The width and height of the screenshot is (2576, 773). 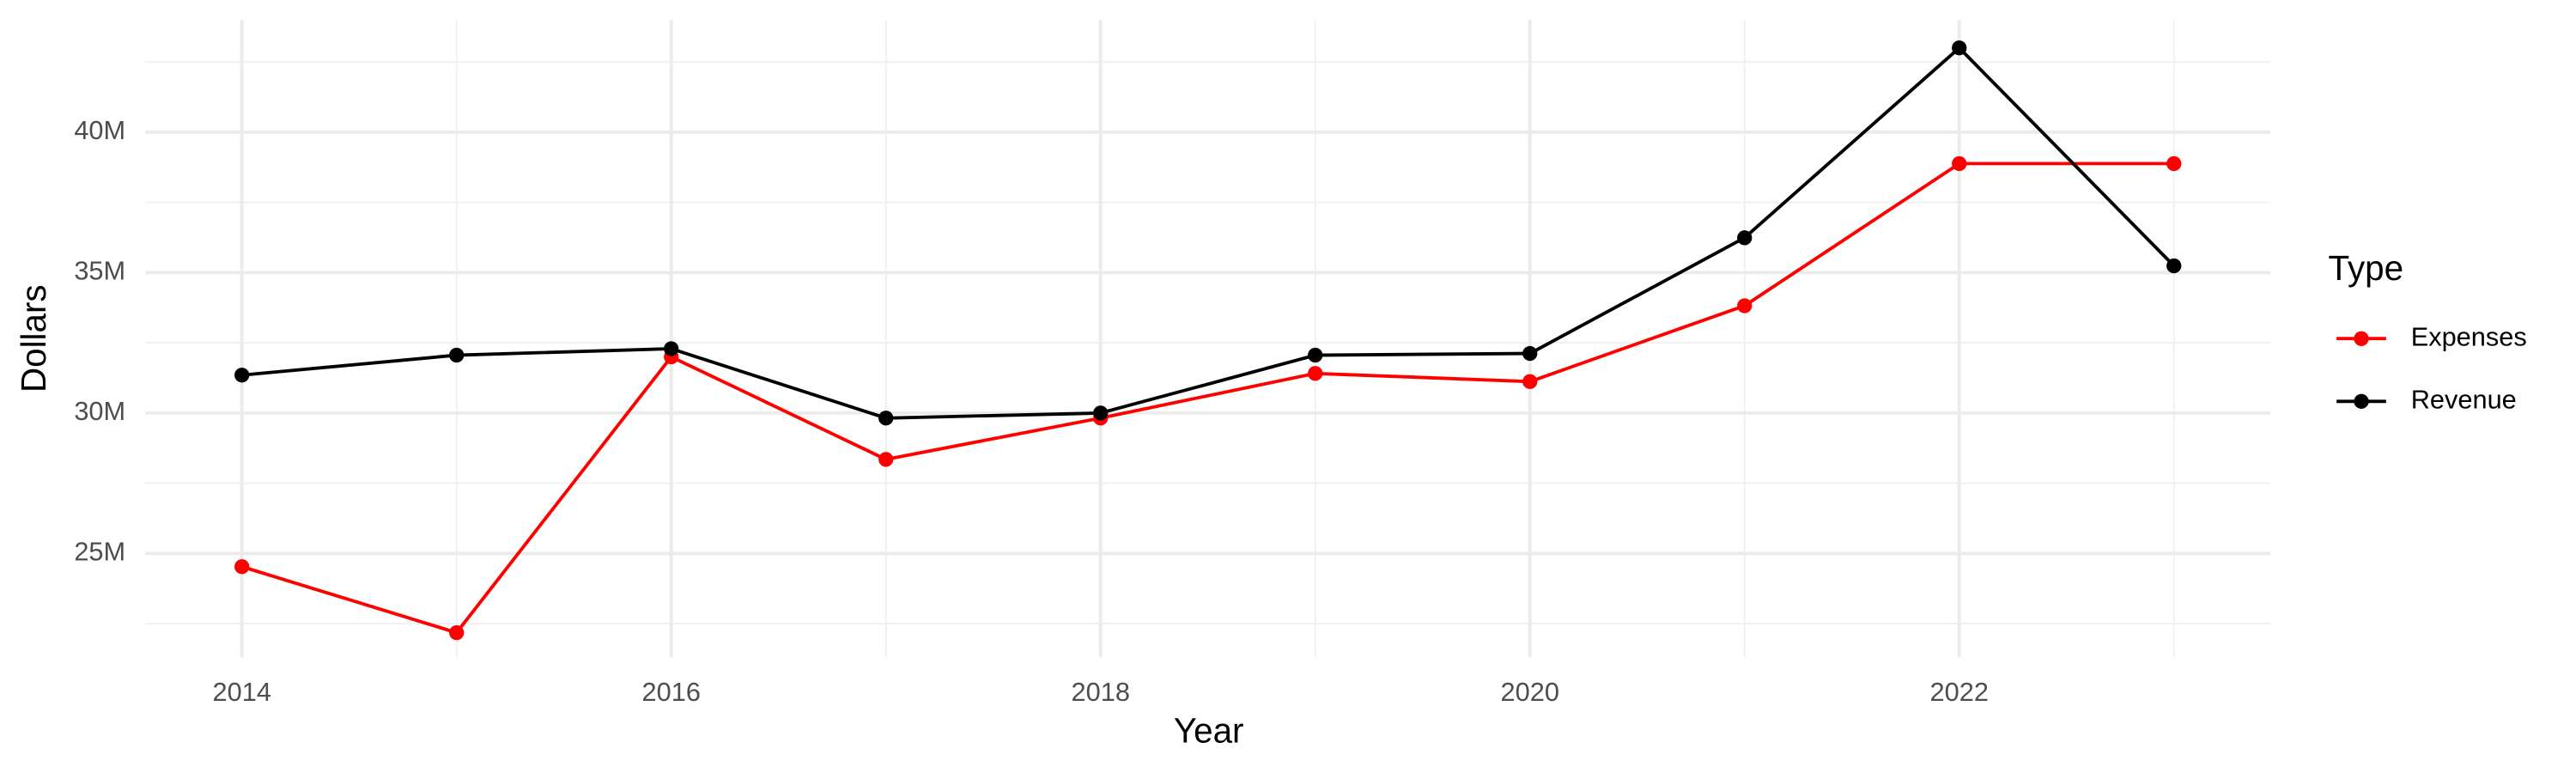 What do you see at coordinates (2367, 268) in the screenshot?
I see `legend-title: Type` at bounding box center [2367, 268].